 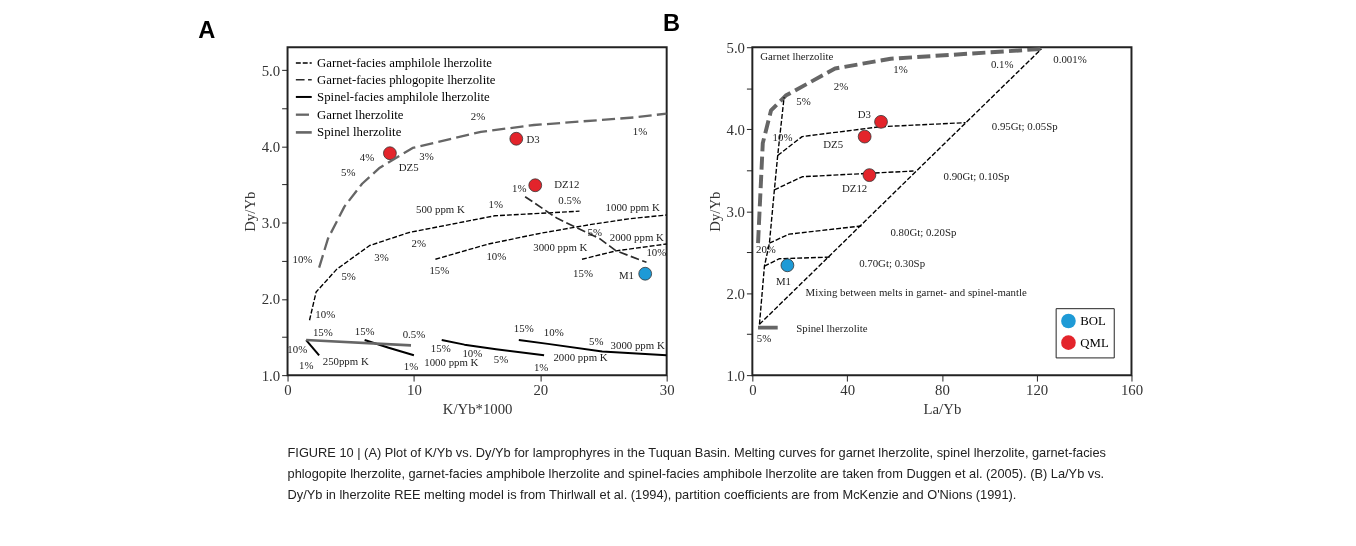 I want to click on x-tick-label: 120, so click(x=1037, y=390).